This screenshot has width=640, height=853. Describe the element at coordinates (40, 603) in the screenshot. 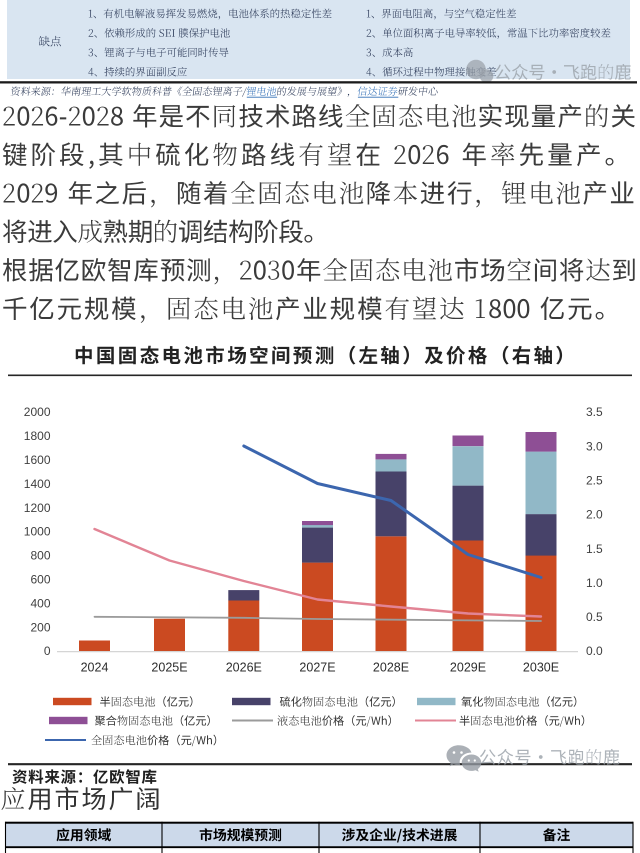

I see `svg-text: 400` at that location.